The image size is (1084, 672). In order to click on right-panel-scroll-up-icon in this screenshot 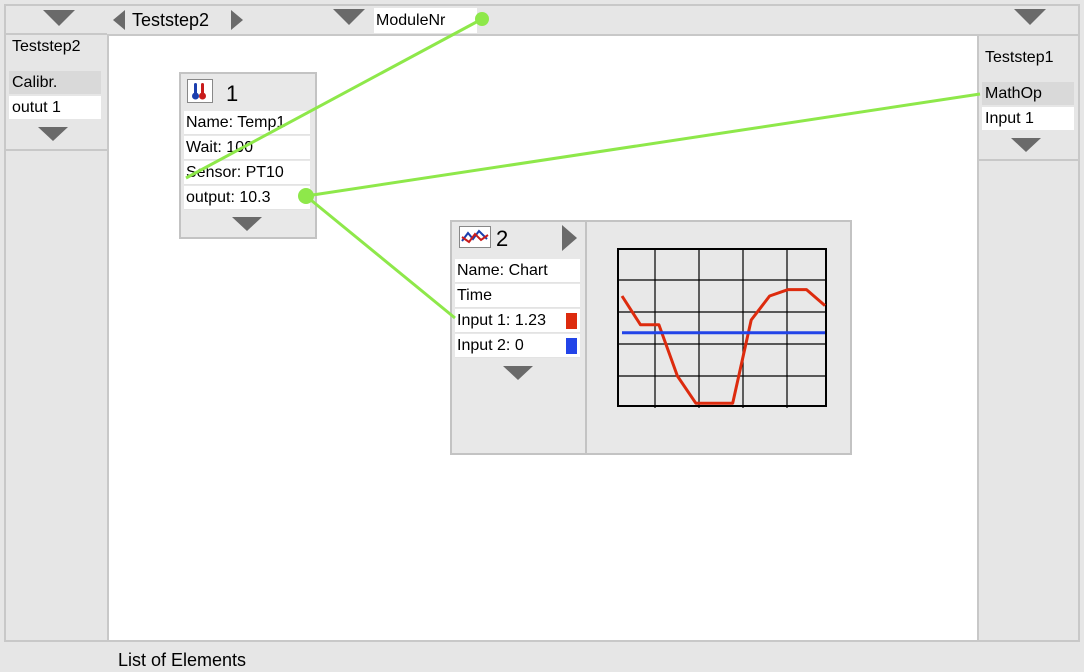, I will do `click(1030, 17)`.